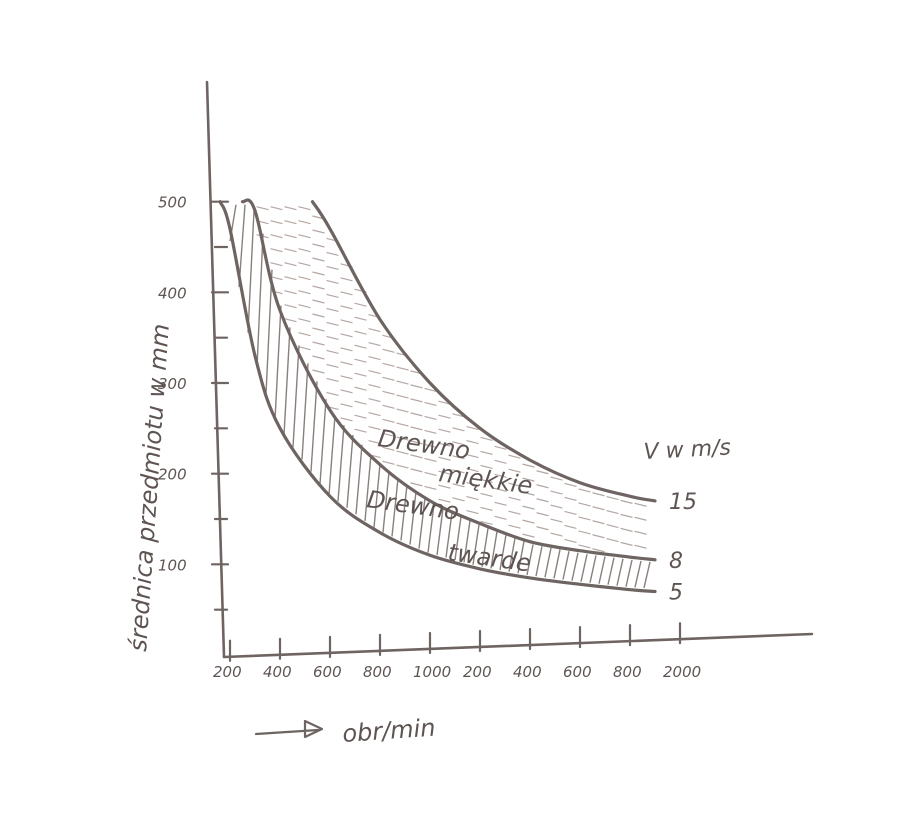 This screenshot has width=900, height=813. Describe the element at coordinates (149, 488) in the screenshot. I see `y-axis-title: średnica przedmiotu w mm` at that location.